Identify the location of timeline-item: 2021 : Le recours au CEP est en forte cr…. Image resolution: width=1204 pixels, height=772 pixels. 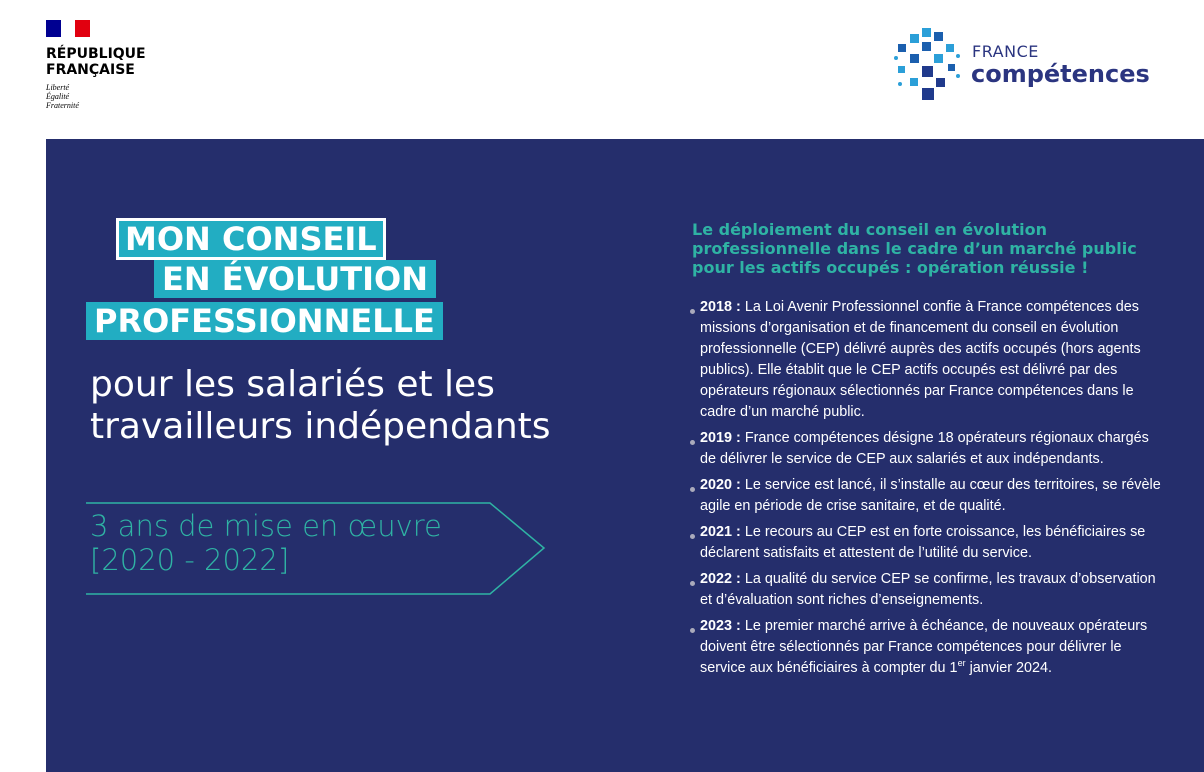
(929, 543).